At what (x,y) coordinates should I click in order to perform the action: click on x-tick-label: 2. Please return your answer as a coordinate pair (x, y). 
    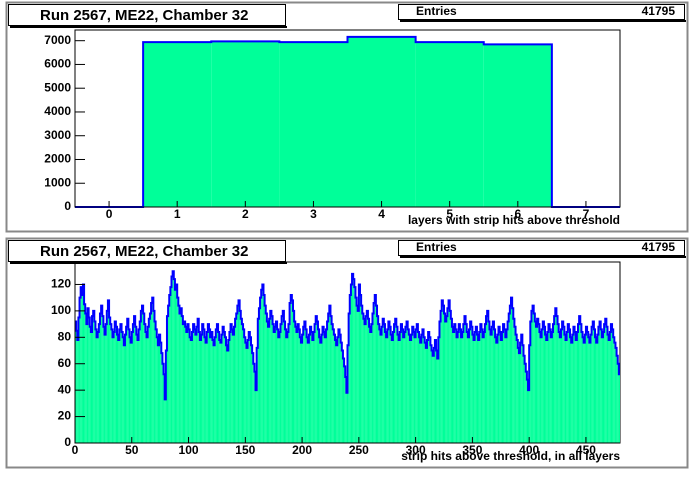
    Looking at the image, I should click on (245, 214).